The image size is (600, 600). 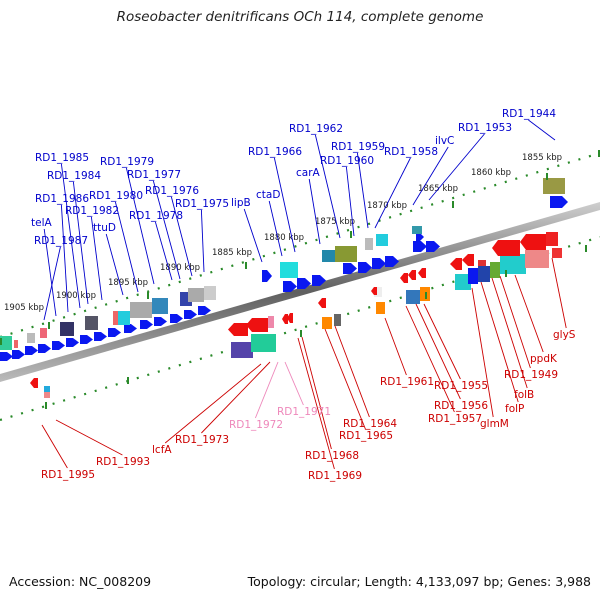 I want to click on gene-label-reverse: RD1_1949, so click(x=531, y=375).